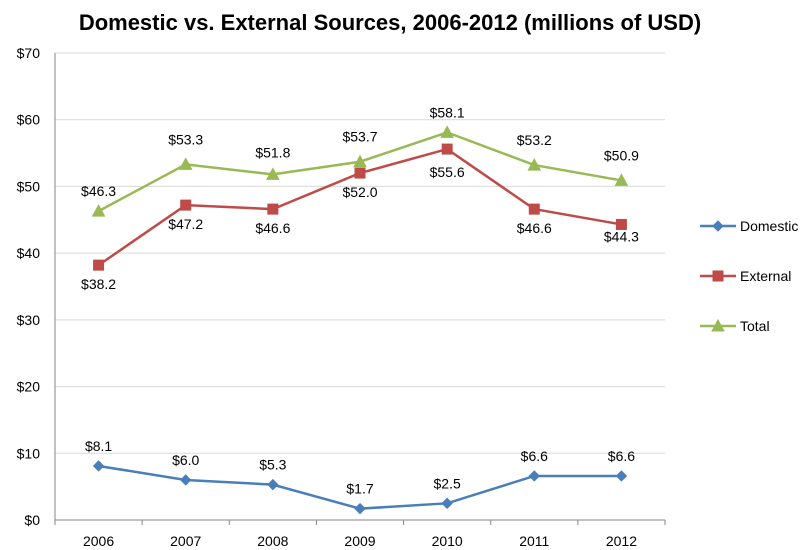 The height and width of the screenshot is (550, 809). What do you see at coordinates (718, 226) in the screenshot?
I see `domestic-legend-marker` at bounding box center [718, 226].